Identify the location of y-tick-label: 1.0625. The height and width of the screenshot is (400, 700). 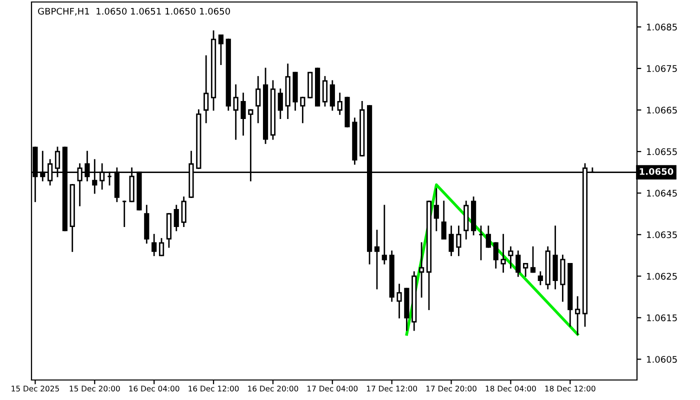
(662, 276).